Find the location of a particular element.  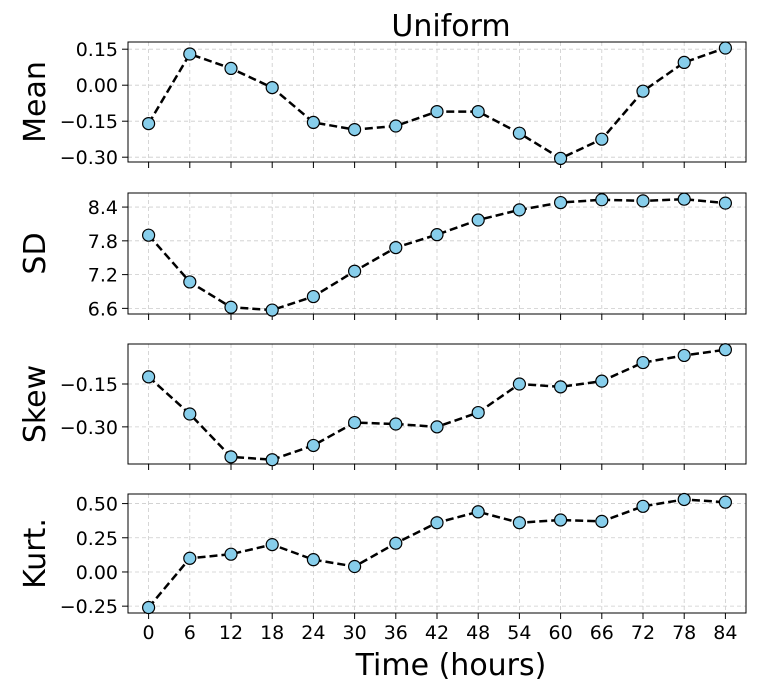

y-tick-label-2-1: −0.30 is located at coordinates (89, 428).